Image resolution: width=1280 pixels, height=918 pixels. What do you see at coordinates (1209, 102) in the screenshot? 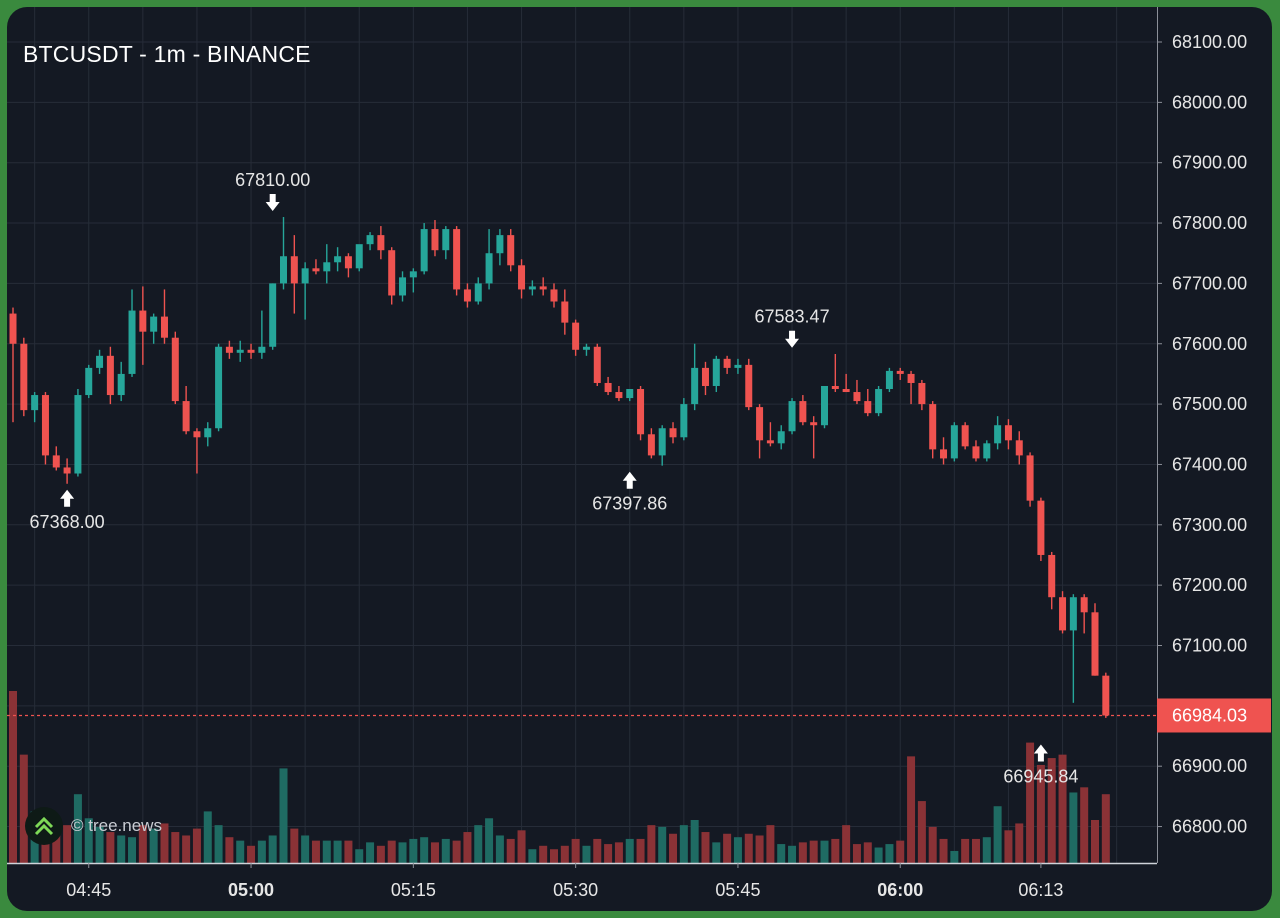
I see `y-tick-label: 68000.00` at bounding box center [1209, 102].